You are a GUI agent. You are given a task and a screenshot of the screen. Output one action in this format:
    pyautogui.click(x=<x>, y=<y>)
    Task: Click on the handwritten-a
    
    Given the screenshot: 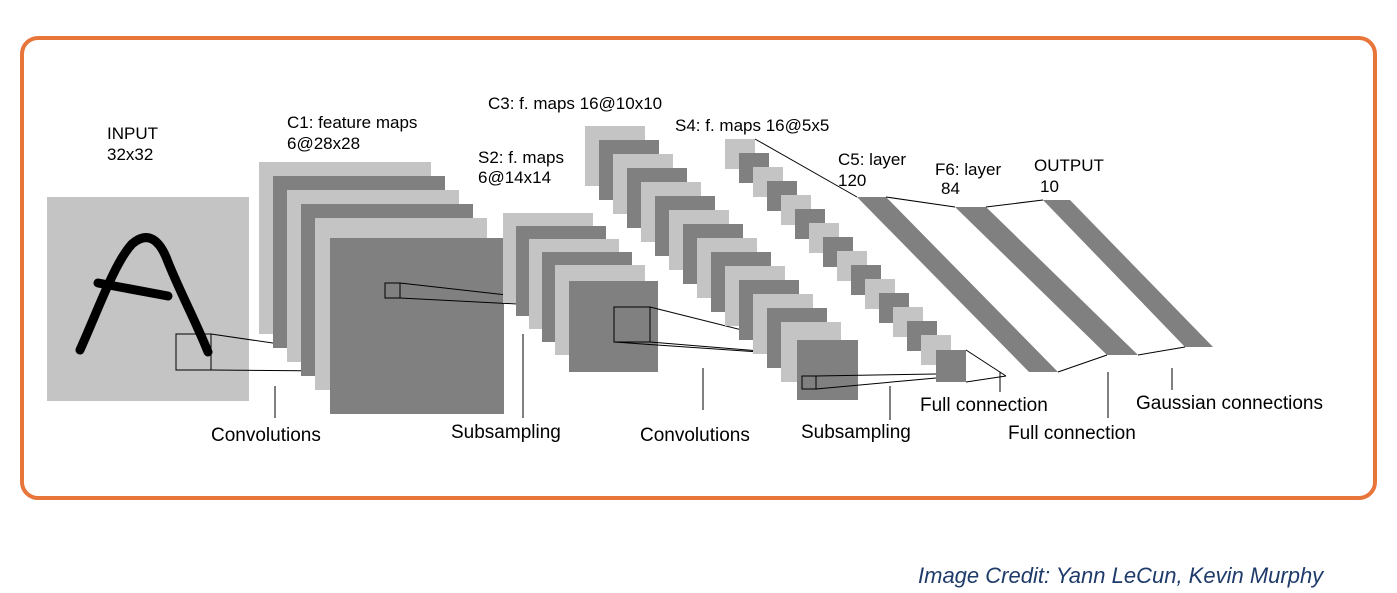 What is the action you would take?
    pyautogui.click(x=144, y=295)
    